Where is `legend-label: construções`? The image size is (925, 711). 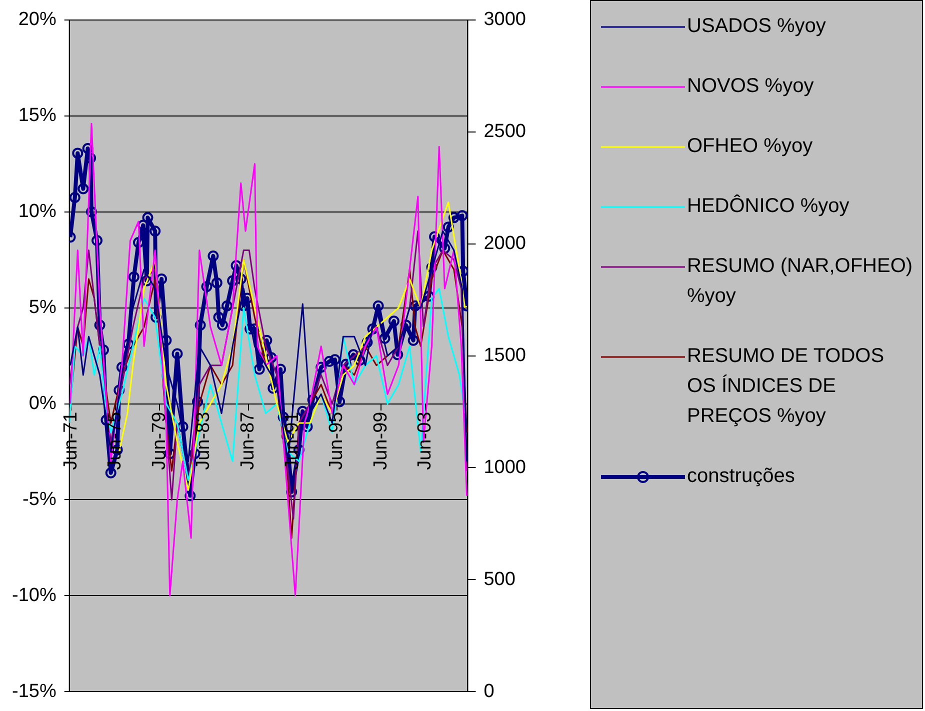 legend-label: construções is located at coordinates (741, 476).